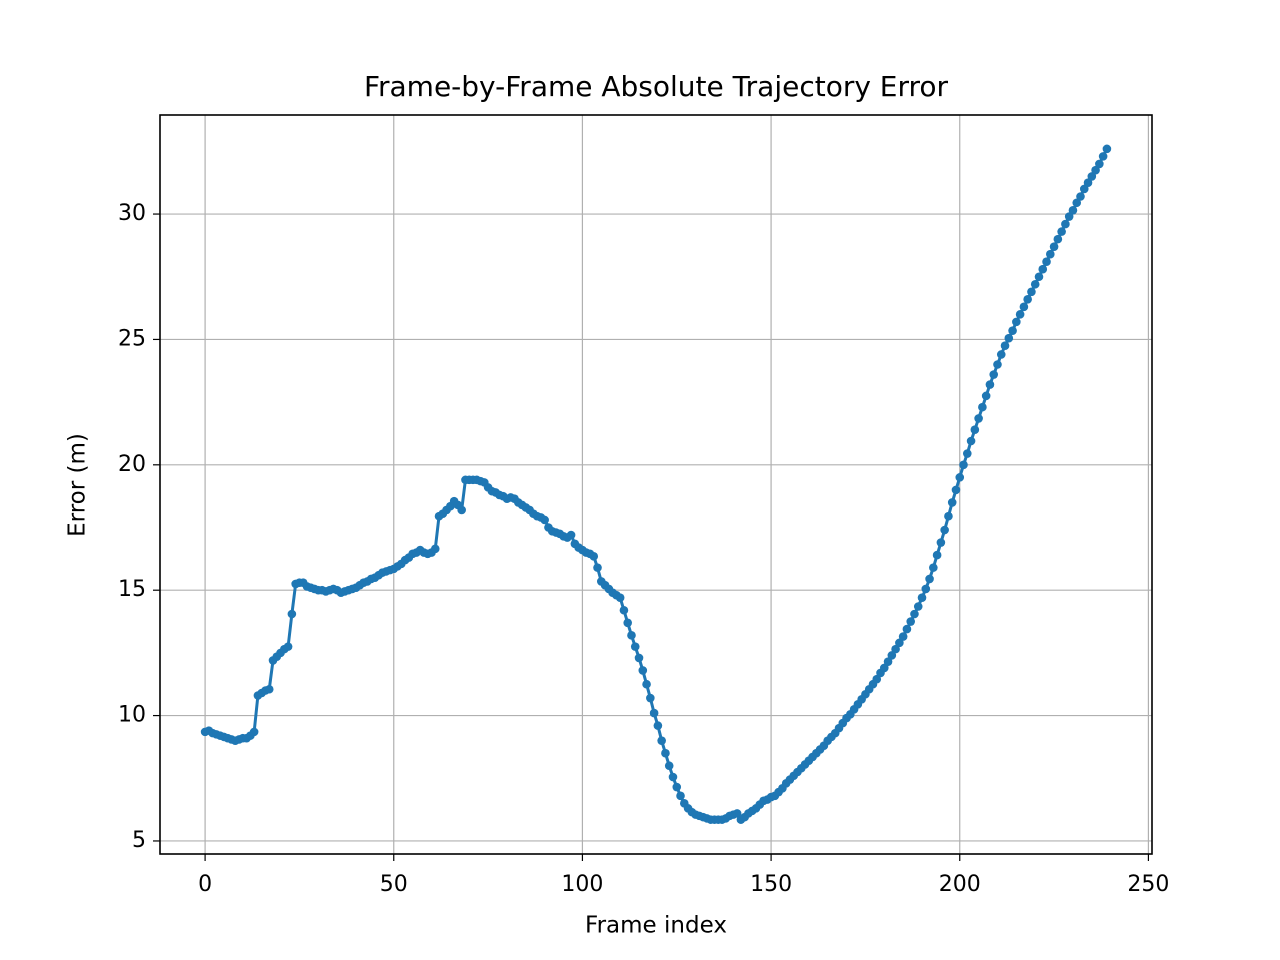 The image size is (1280, 960). I want to click on y-tick-label: 10, so click(132, 715).